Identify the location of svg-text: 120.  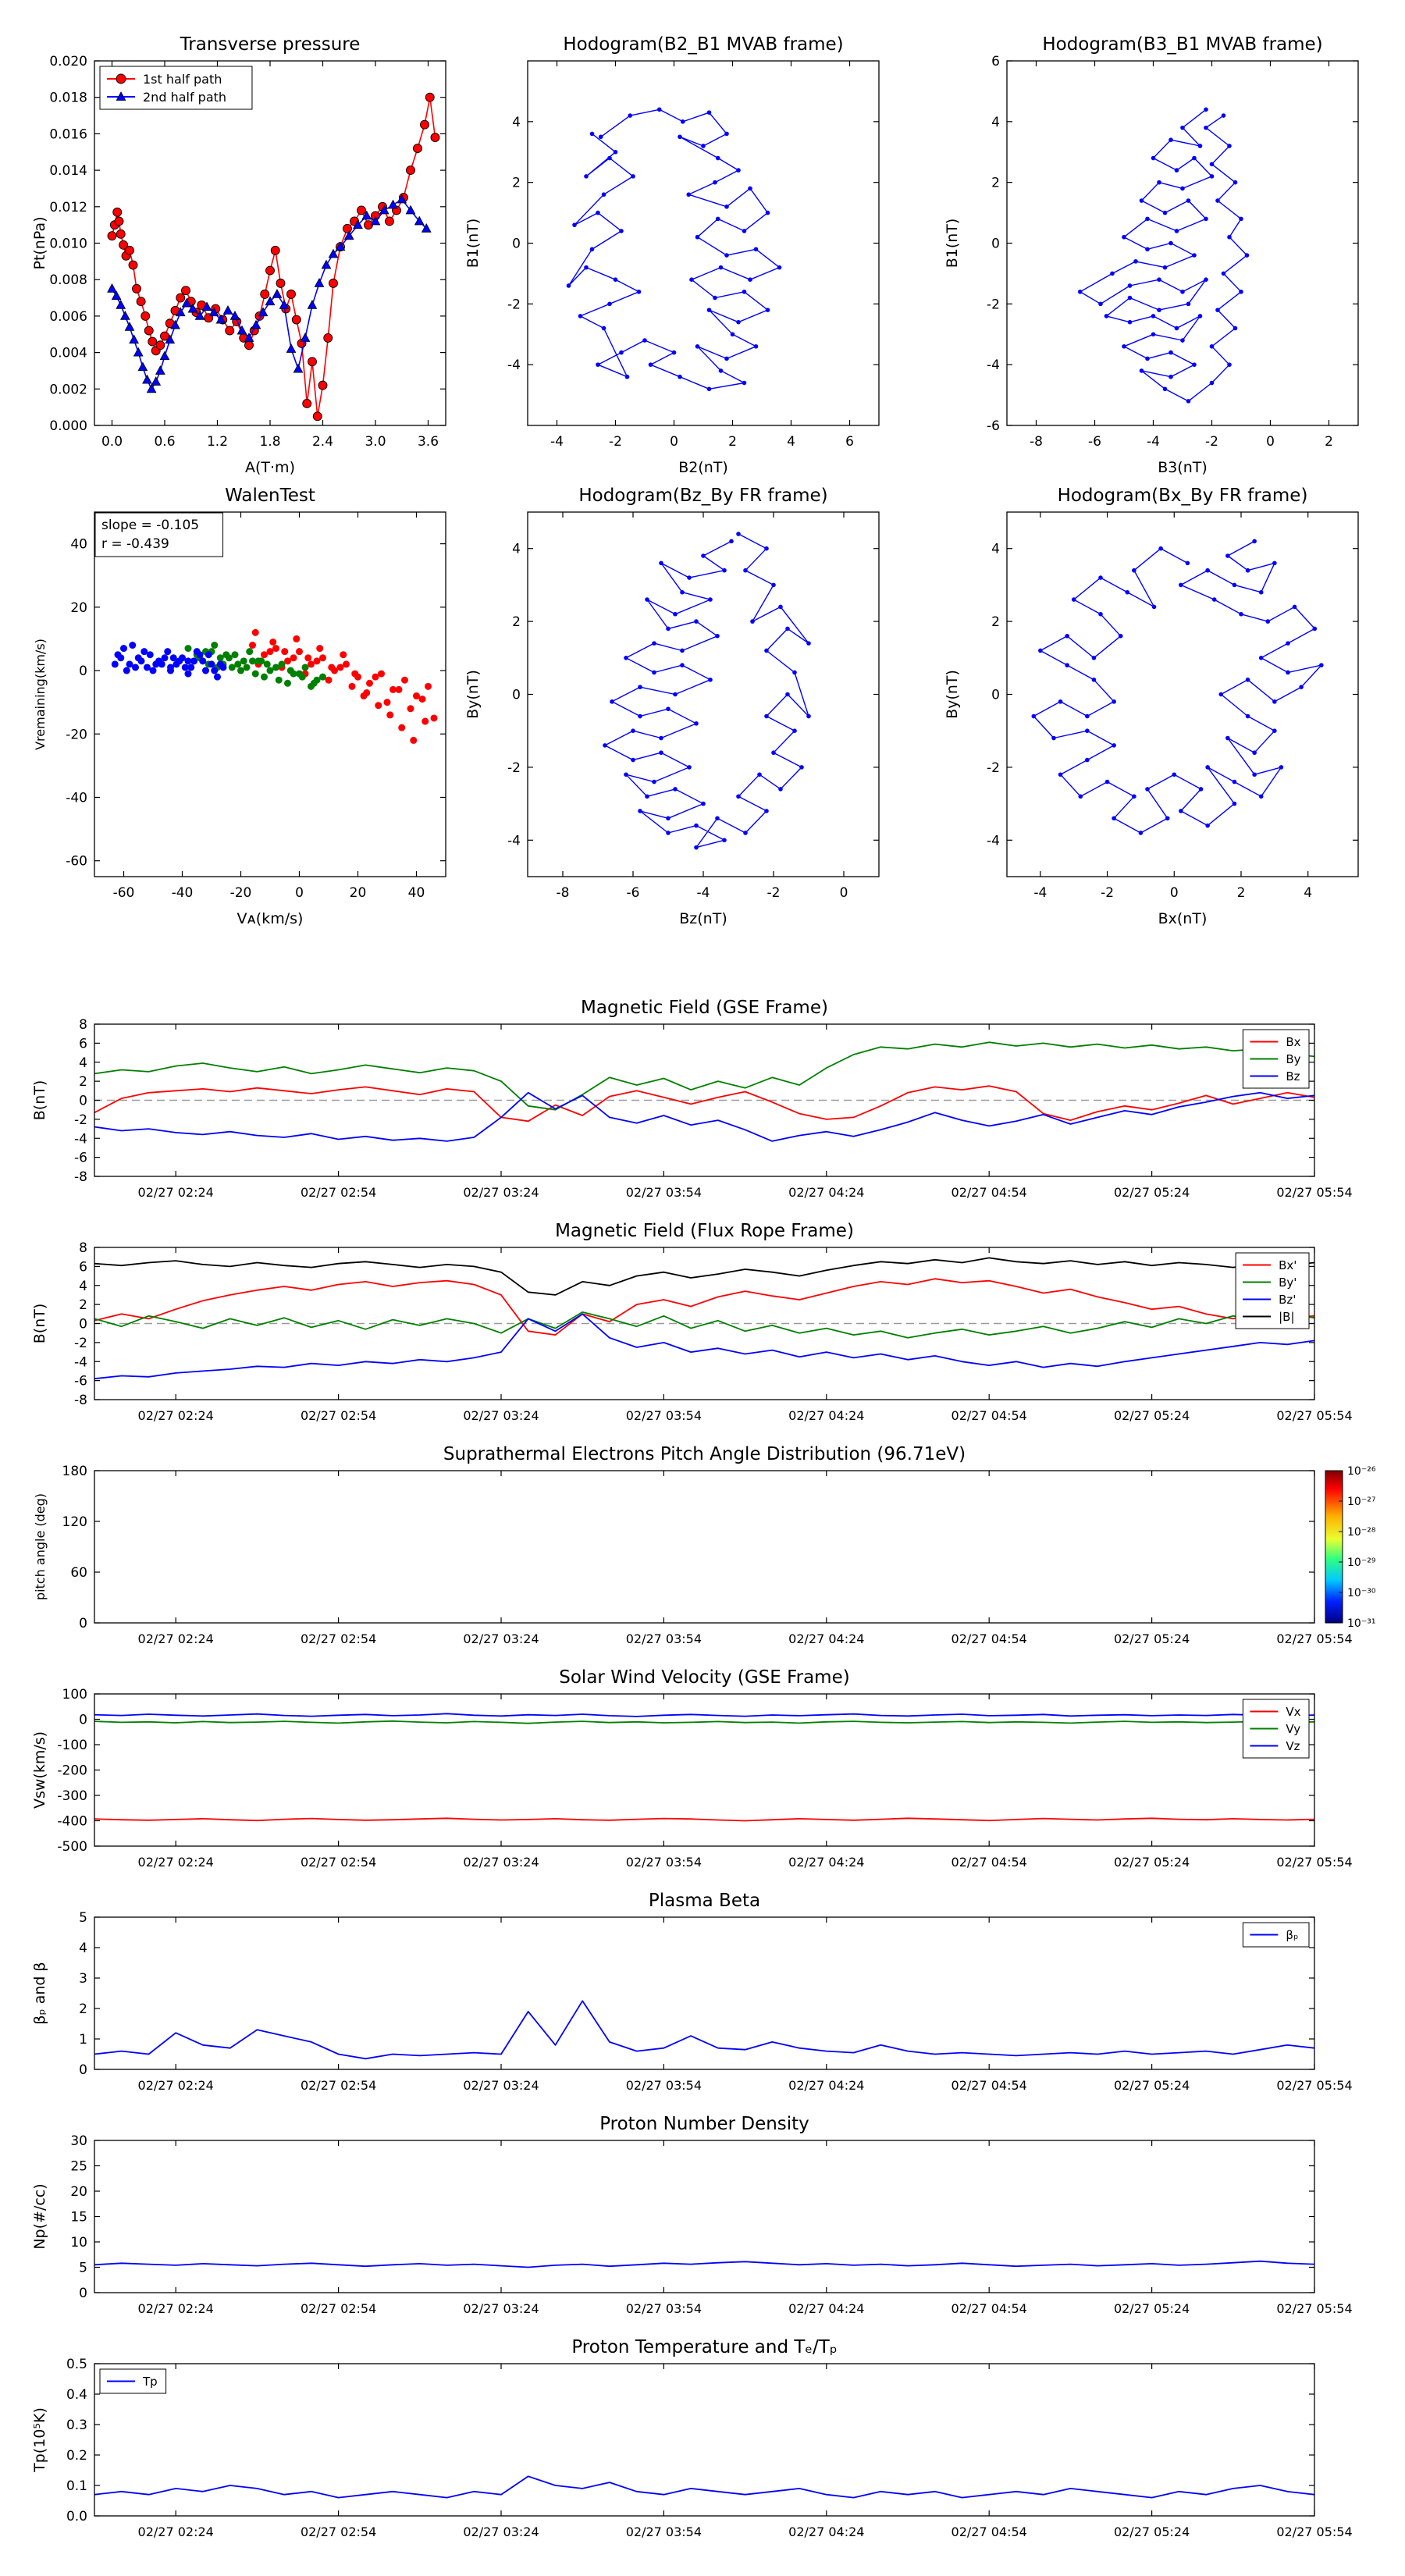
(74, 1522).